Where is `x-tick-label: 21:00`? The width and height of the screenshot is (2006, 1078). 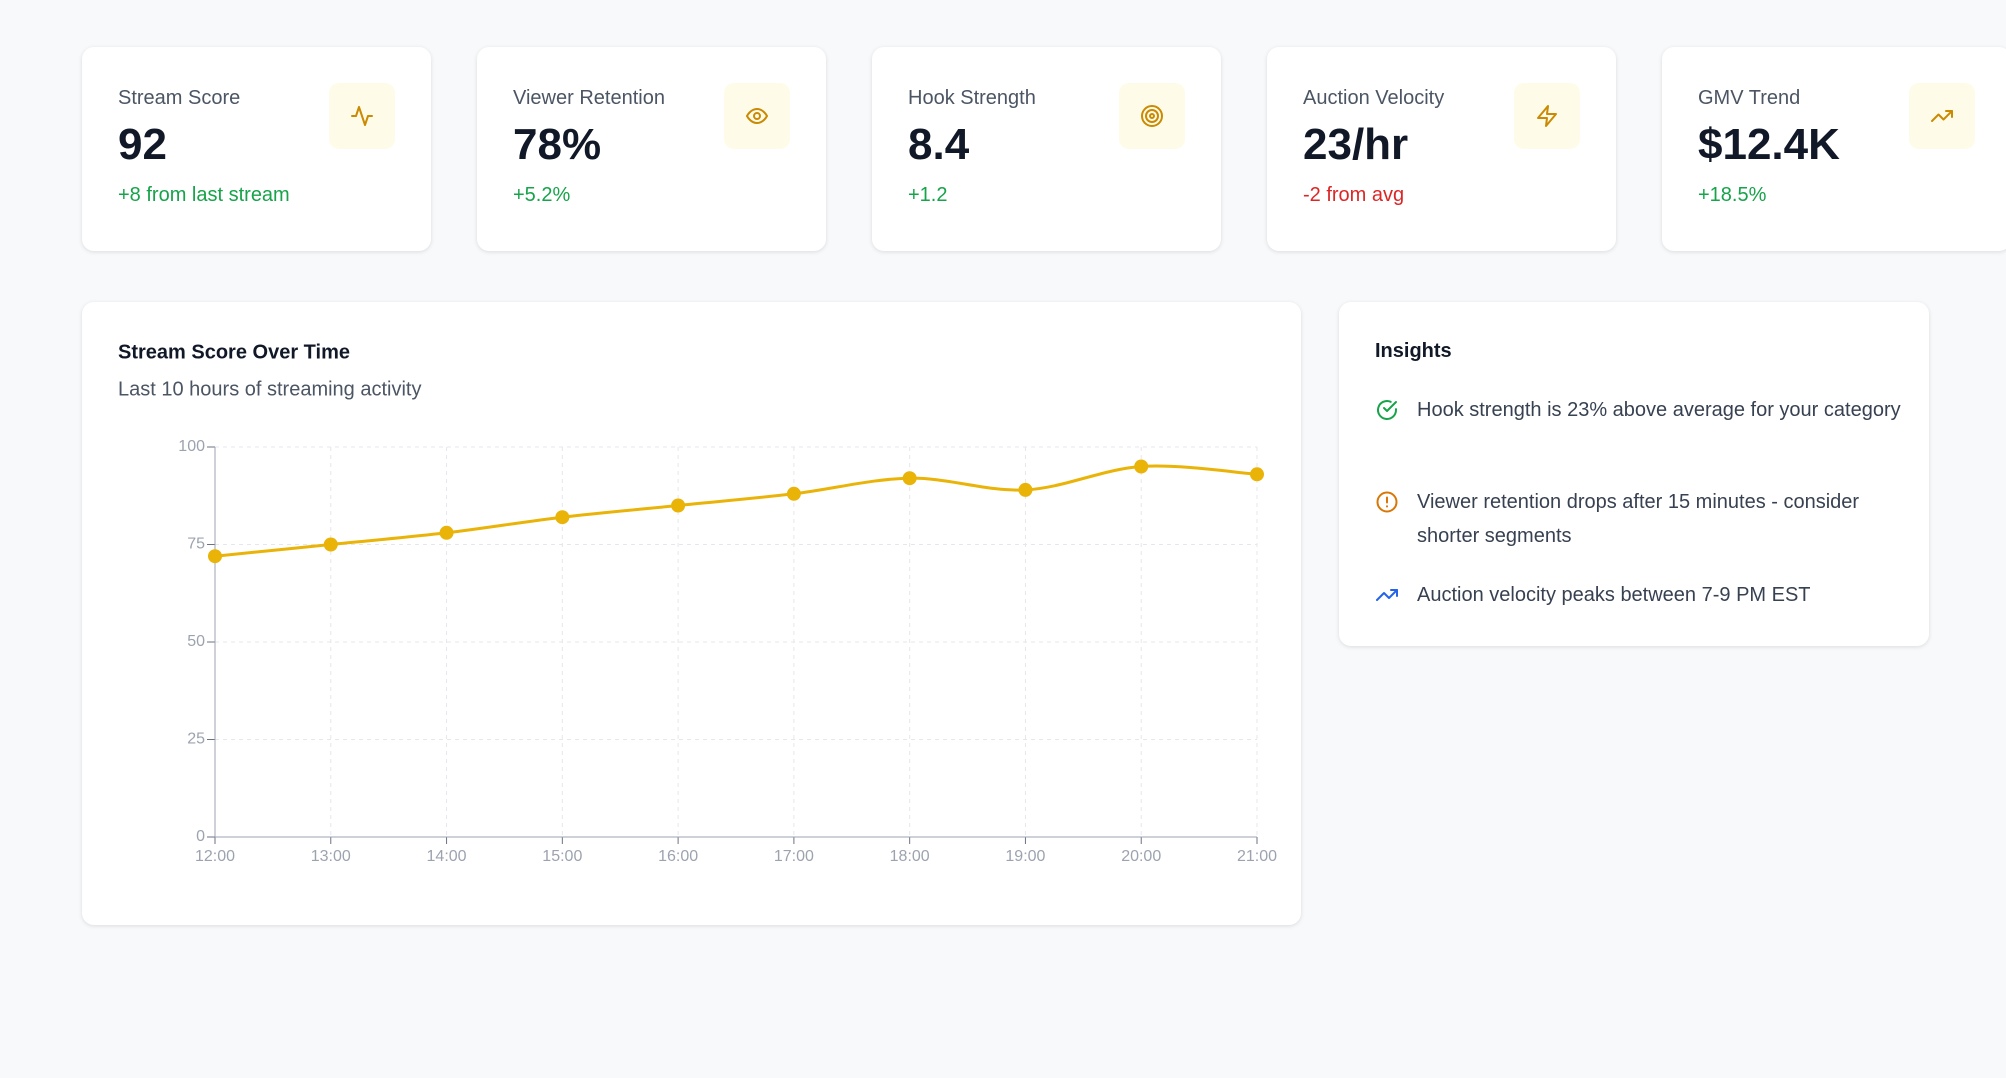 x-tick-label: 21:00 is located at coordinates (1257, 856).